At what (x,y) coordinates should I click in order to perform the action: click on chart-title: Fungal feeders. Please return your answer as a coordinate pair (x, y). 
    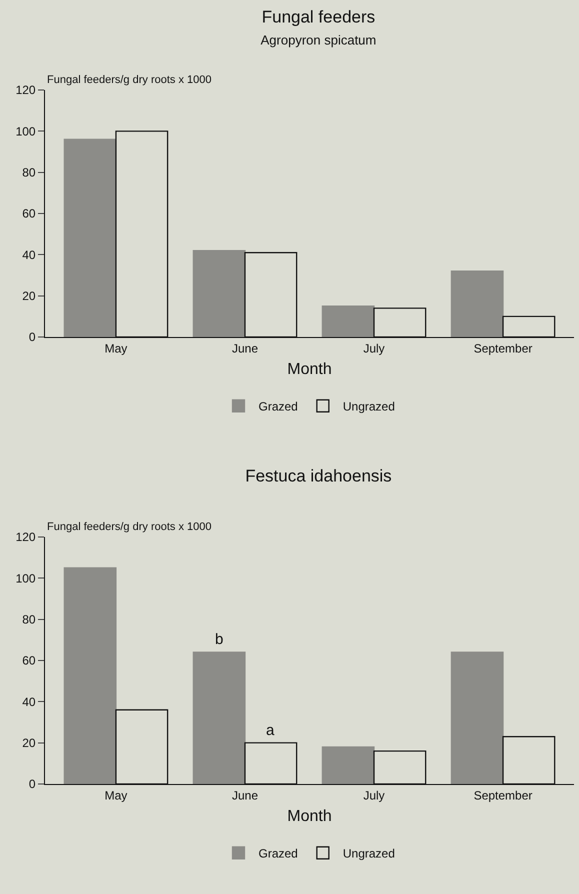
    Looking at the image, I should click on (319, 16).